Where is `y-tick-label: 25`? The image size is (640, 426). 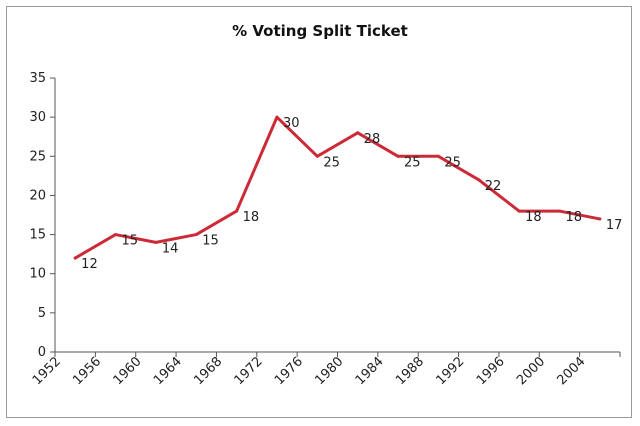 y-tick-label: 25 is located at coordinates (37, 156).